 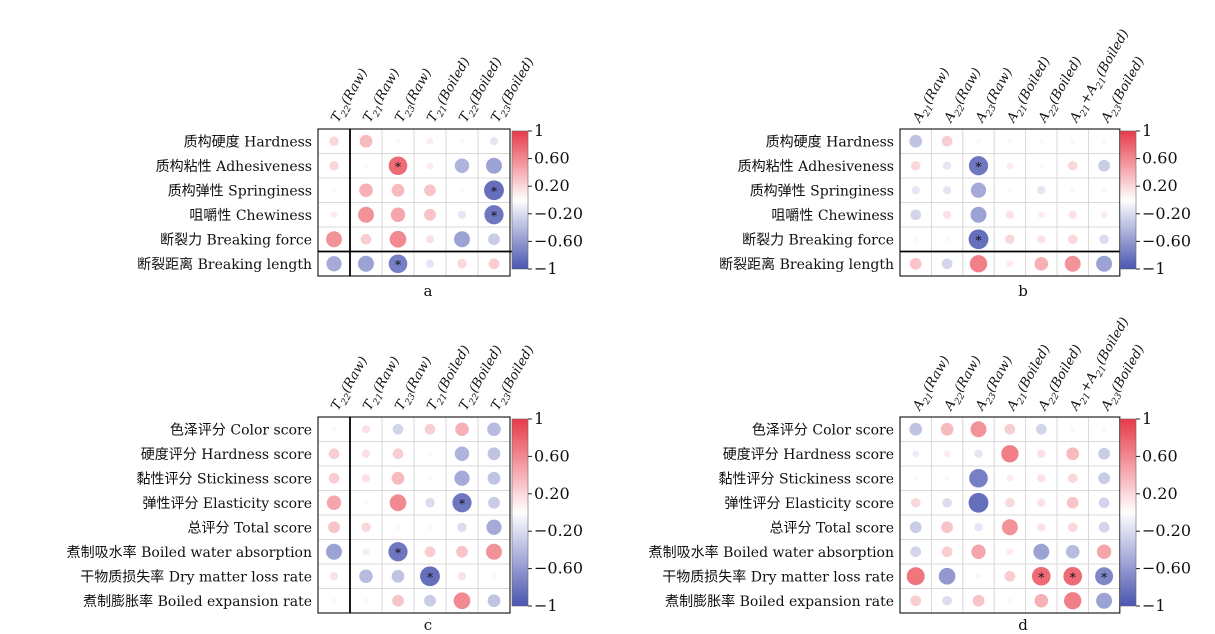 I want to click on panel-label: a, so click(x=428, y=291).